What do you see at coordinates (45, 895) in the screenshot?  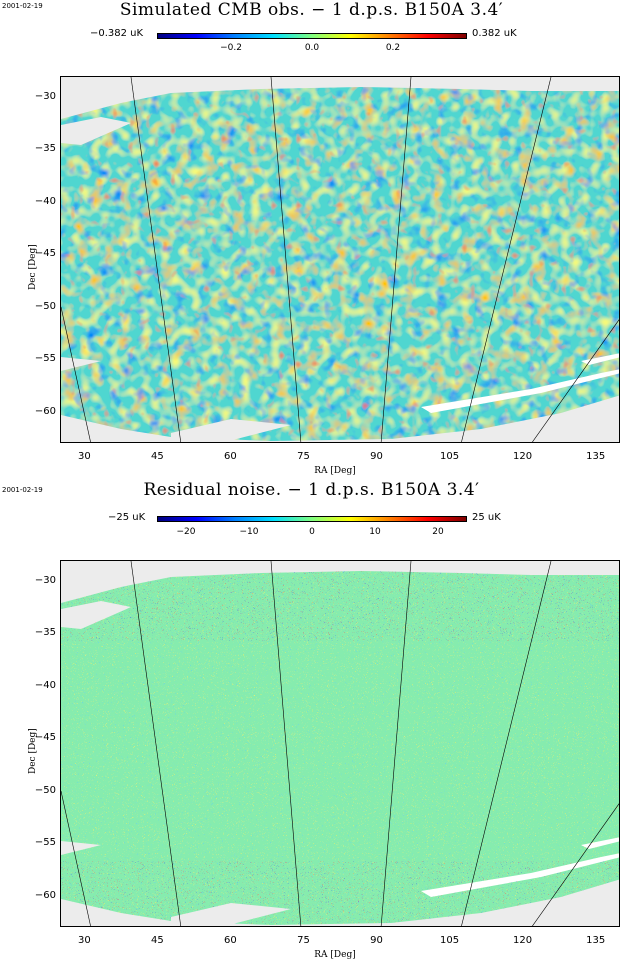 I see `y-tick-label-2-6: −60` at bounding box center [45, 895].